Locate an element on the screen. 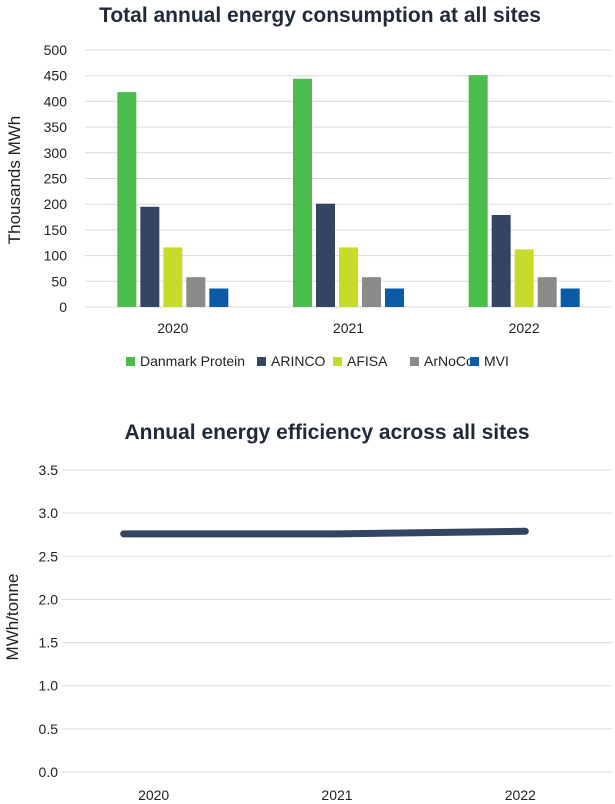 The height and width of the screenshot is (804, 615). chart2-series-line is located at coordinates (324, 532).